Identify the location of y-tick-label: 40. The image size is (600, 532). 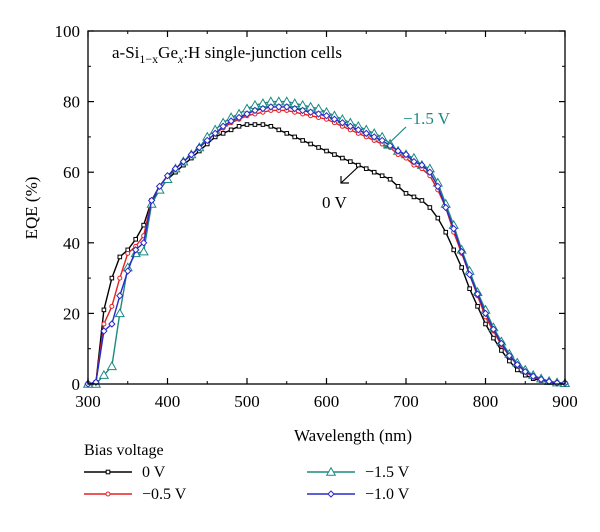
(71, 243).